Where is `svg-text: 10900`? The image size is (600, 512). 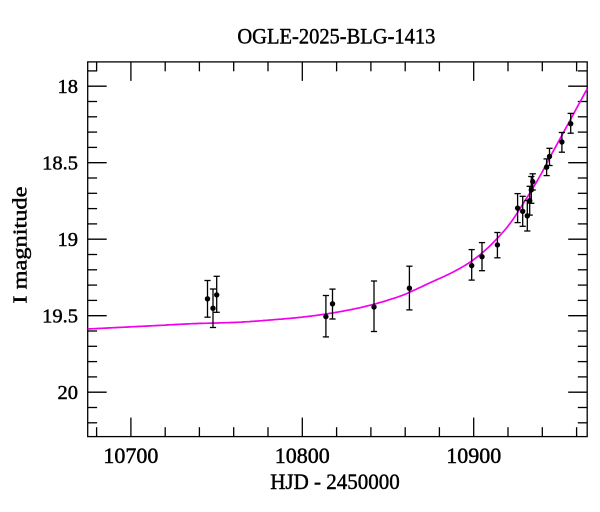 svg-text: 10900 is located at coordinates (473, 455).